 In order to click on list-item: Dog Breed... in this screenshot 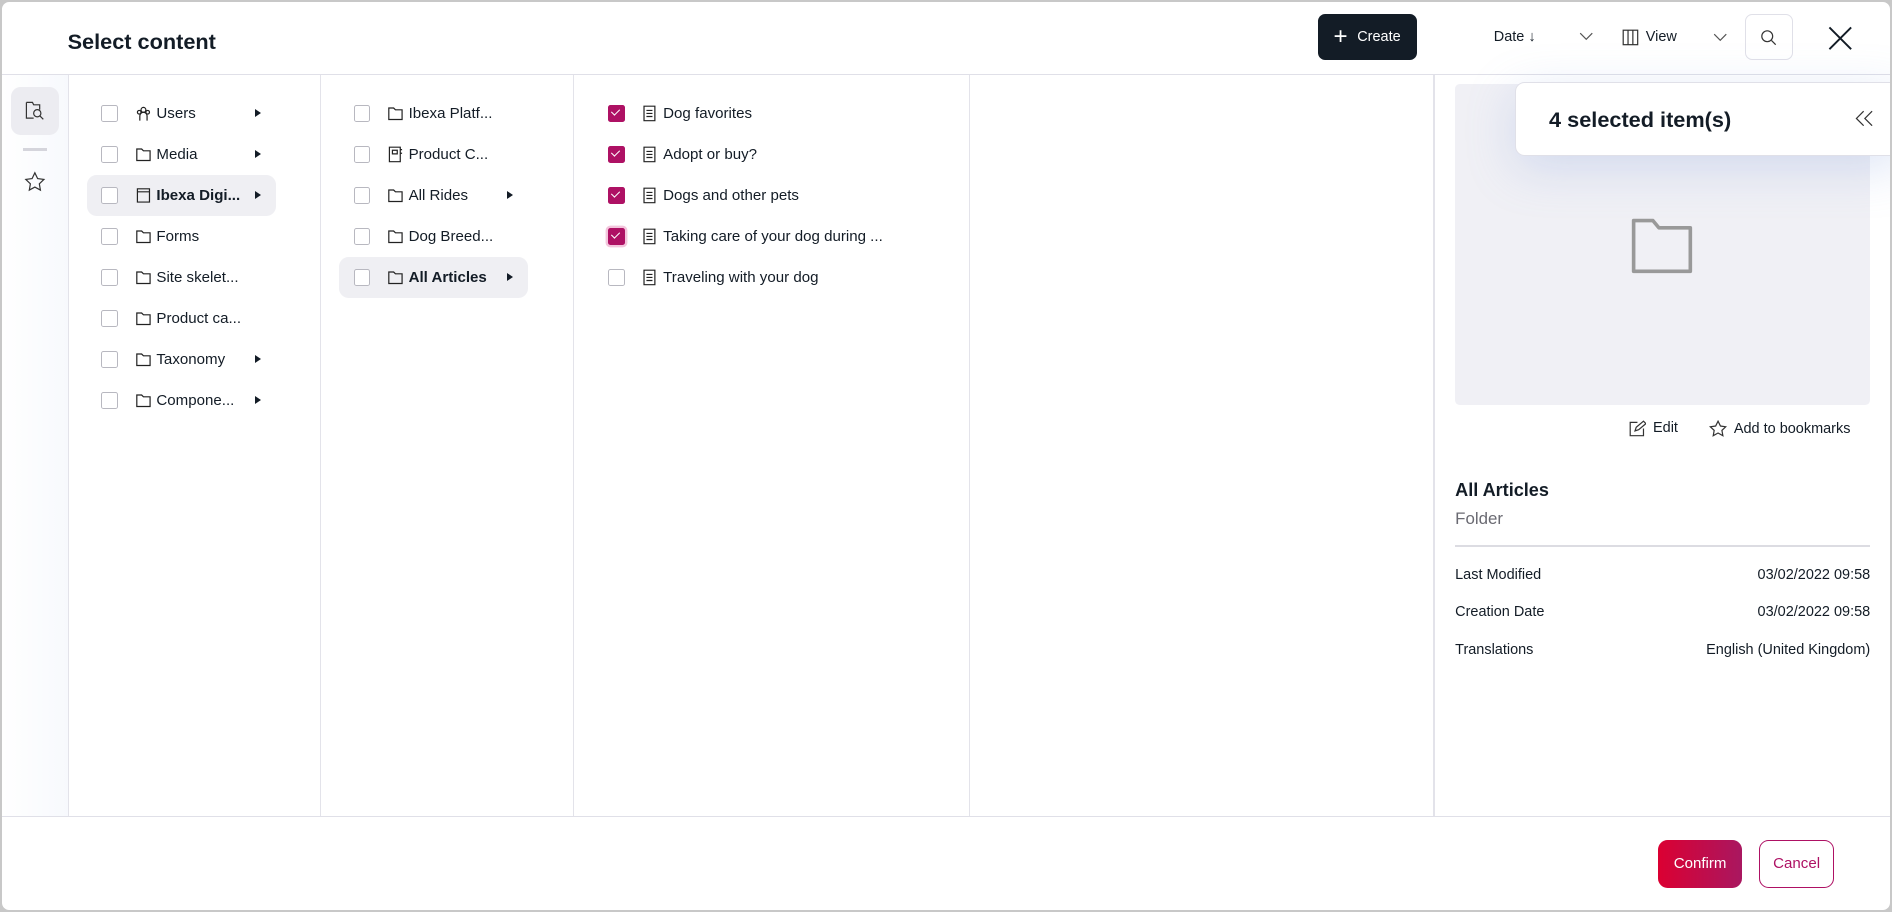, I will do `click(433, 236)`.